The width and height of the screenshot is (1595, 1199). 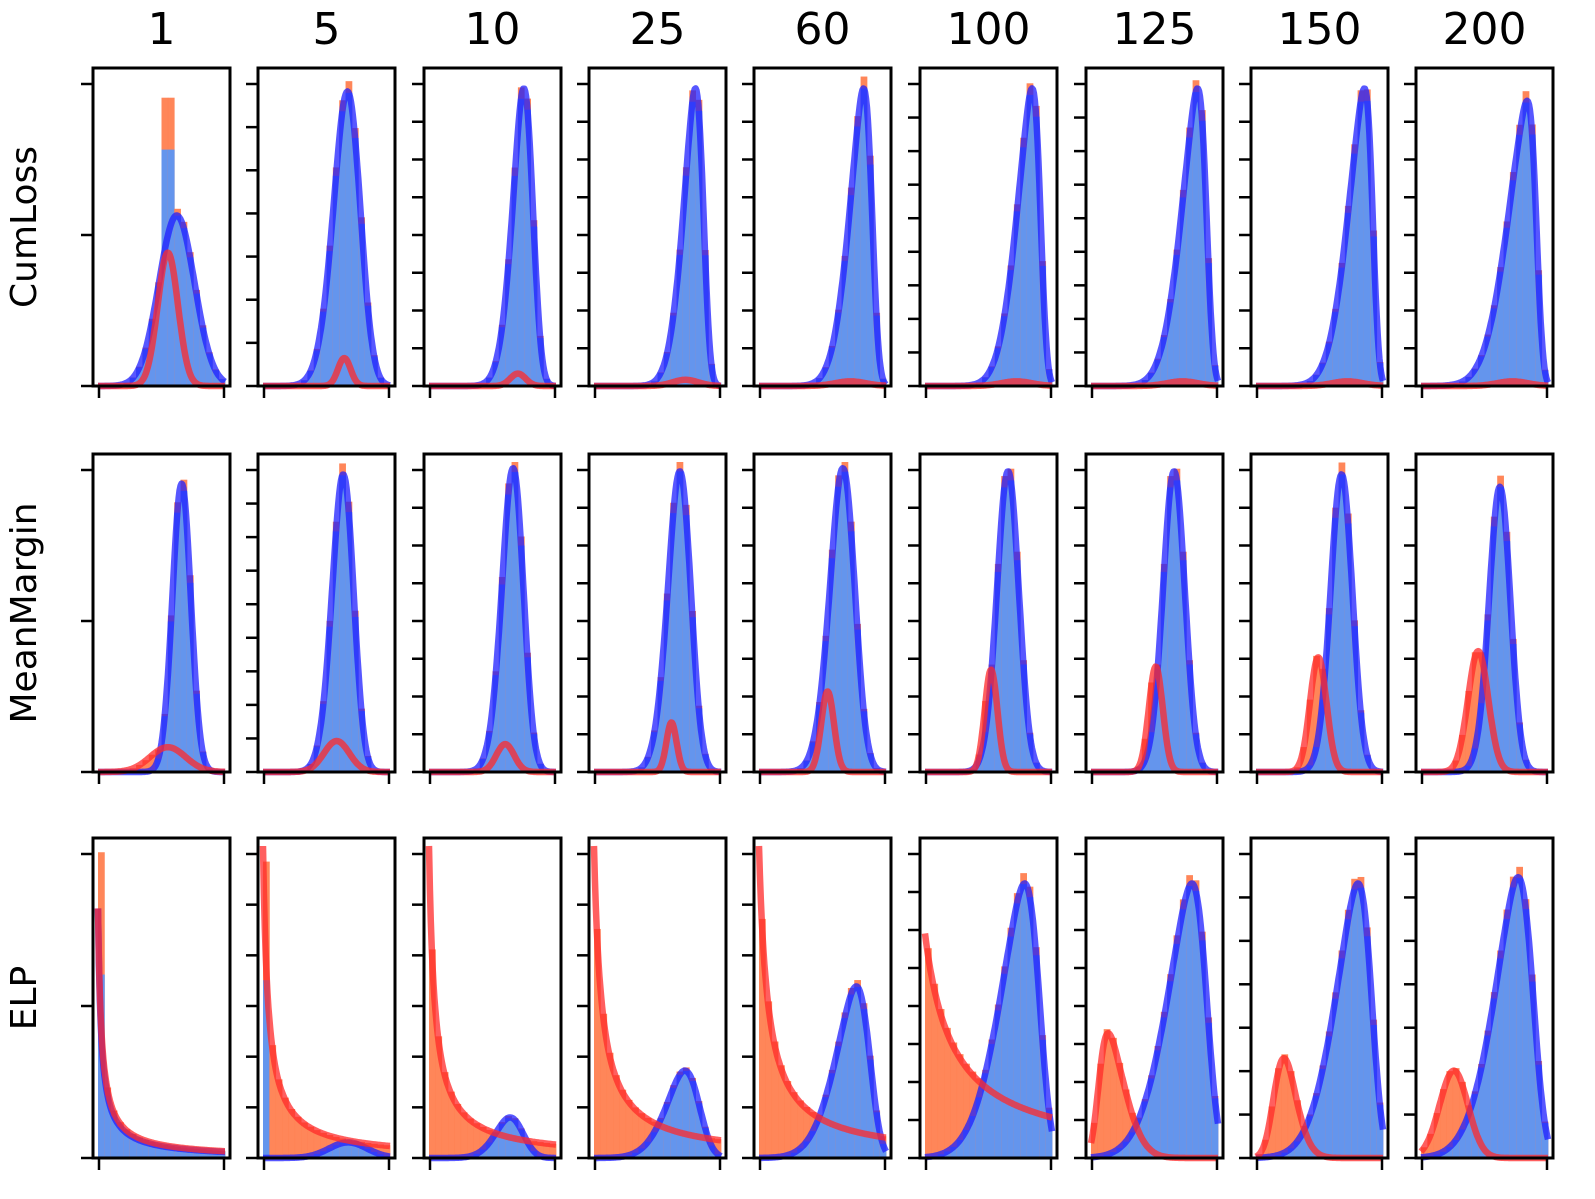 I want to click on column-title: 125, so click(x=1155, y=29).